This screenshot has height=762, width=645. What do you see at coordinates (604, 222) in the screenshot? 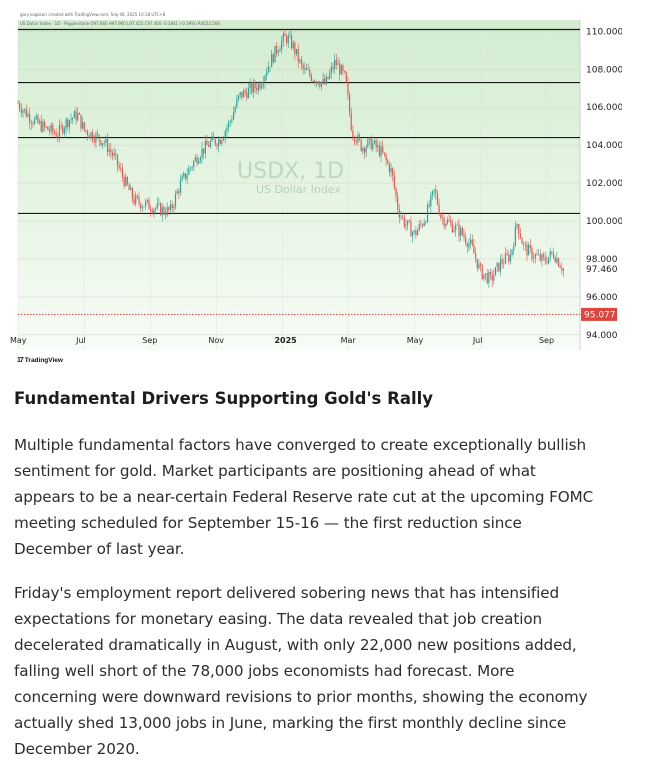
I see `y-tick-label: 100.000` at bounding box center [604, 222].